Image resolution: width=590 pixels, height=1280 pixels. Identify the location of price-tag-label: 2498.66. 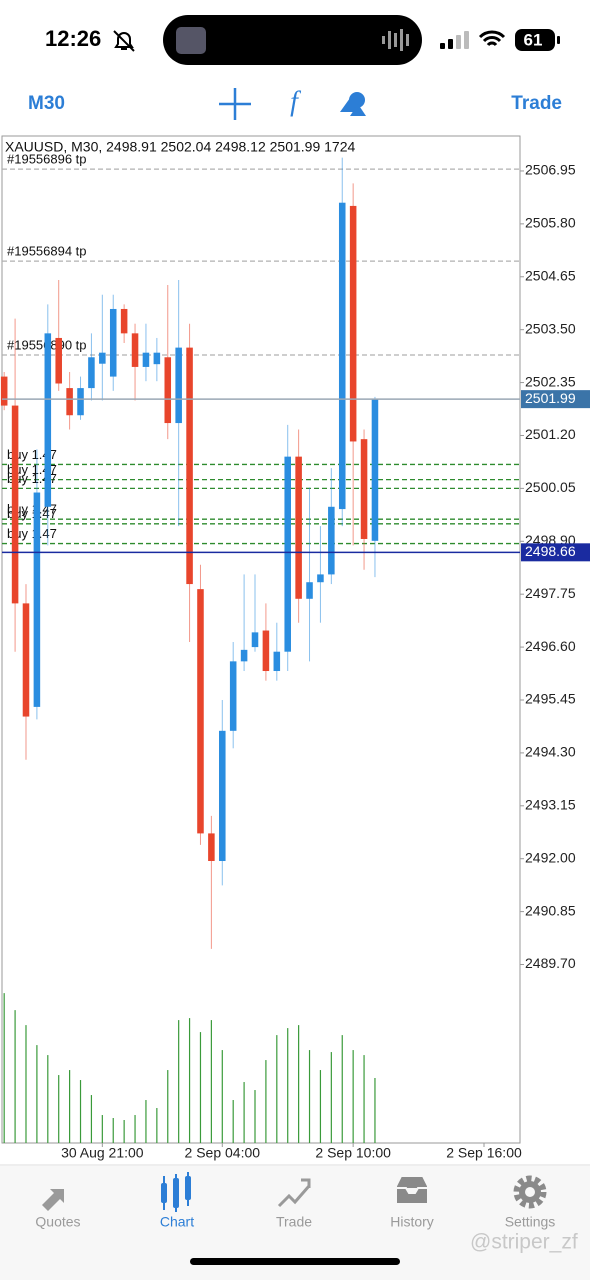
(550, 551).